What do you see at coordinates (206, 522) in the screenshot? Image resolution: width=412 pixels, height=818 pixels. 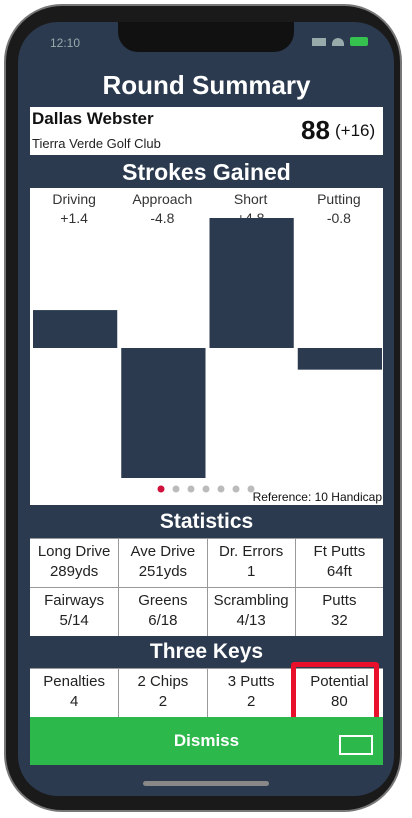 I see `section-title: Statistics` at bounding box center [206, 522].